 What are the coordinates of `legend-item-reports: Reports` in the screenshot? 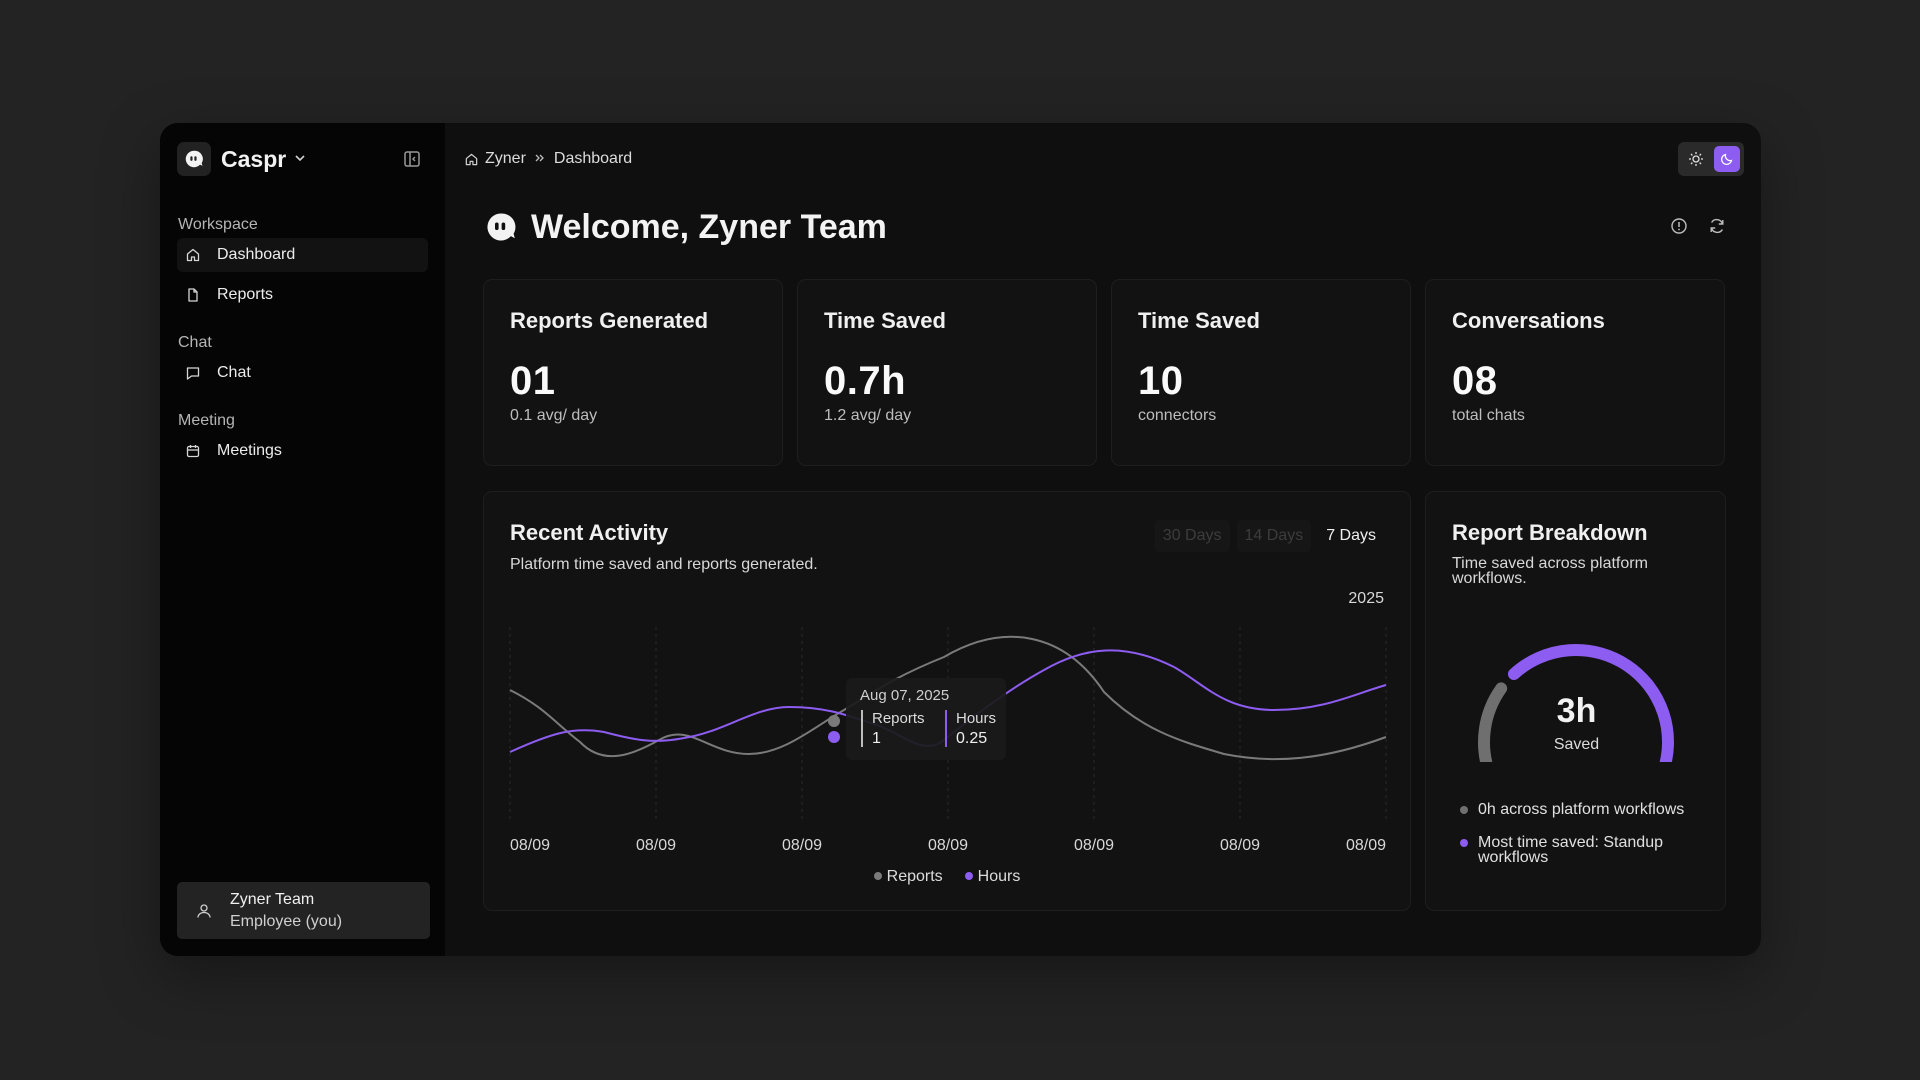 It's located at (908, 877).